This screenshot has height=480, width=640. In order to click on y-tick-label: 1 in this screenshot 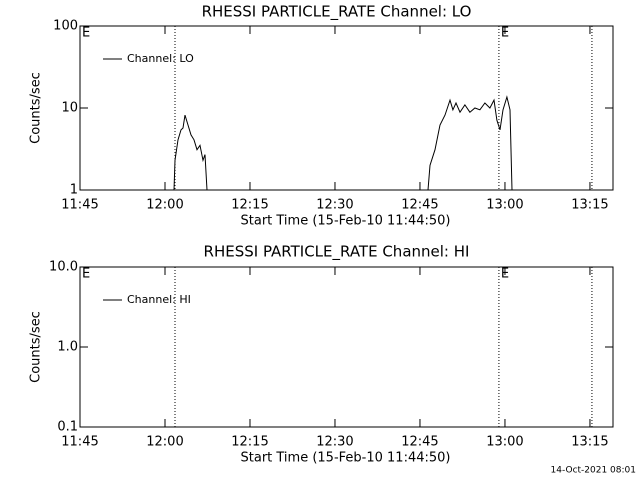, I will do `click(74, 190)`.